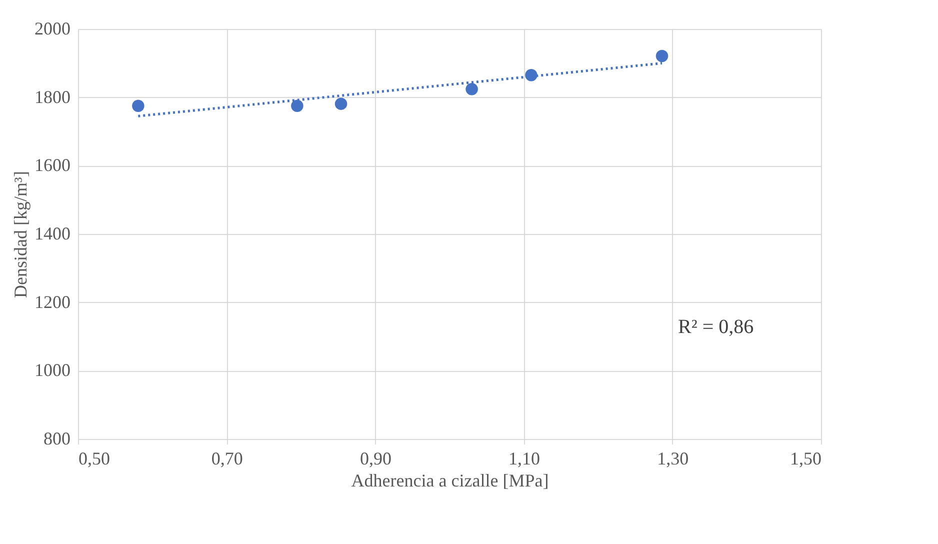  What do you see at coordinates (450, 480) in the screenshot?
I see `x-axis-title: Adherencia a cizalle [MPa]` at bounding box center [450, 480].